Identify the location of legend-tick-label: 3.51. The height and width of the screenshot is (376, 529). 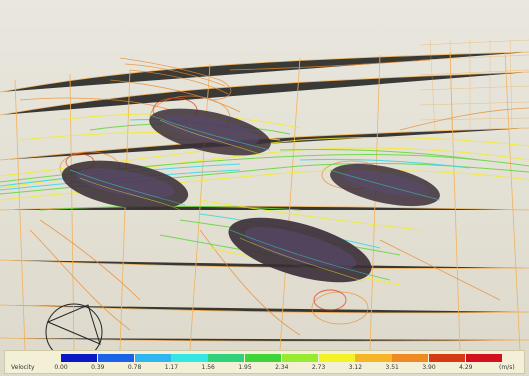
(392, 367).